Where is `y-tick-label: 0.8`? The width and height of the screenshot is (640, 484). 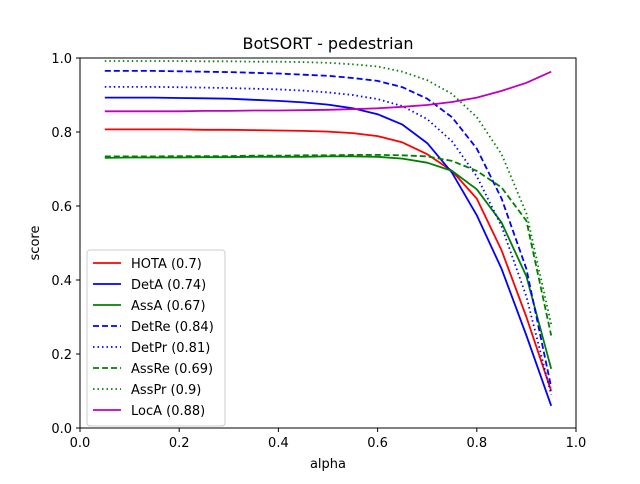 y-tick-label: 0.8 is located at coordinates (61, 133).